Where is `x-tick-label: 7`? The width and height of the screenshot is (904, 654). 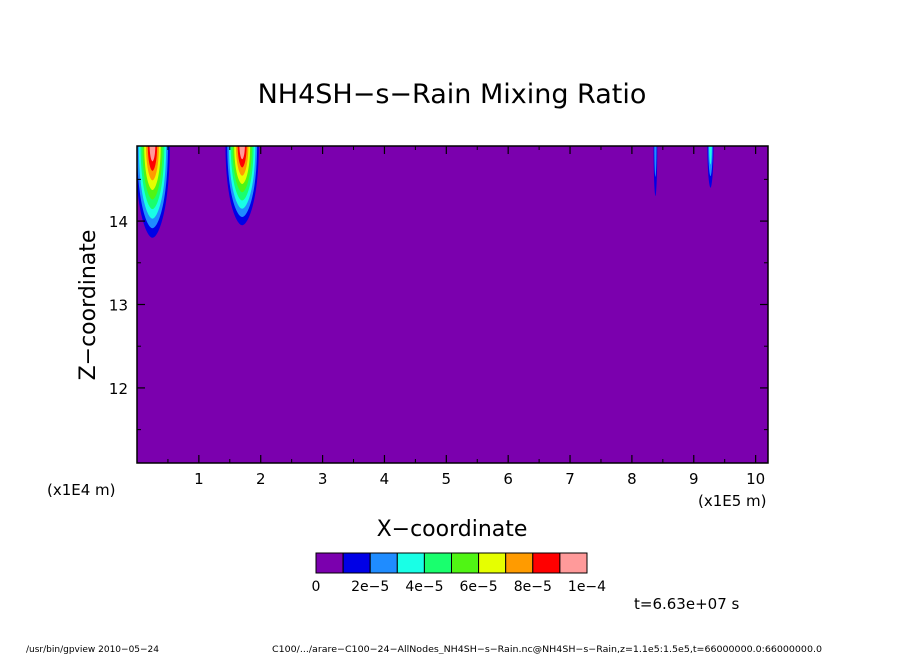
x-tick-label: 7 is located at coordinates (570, 479).